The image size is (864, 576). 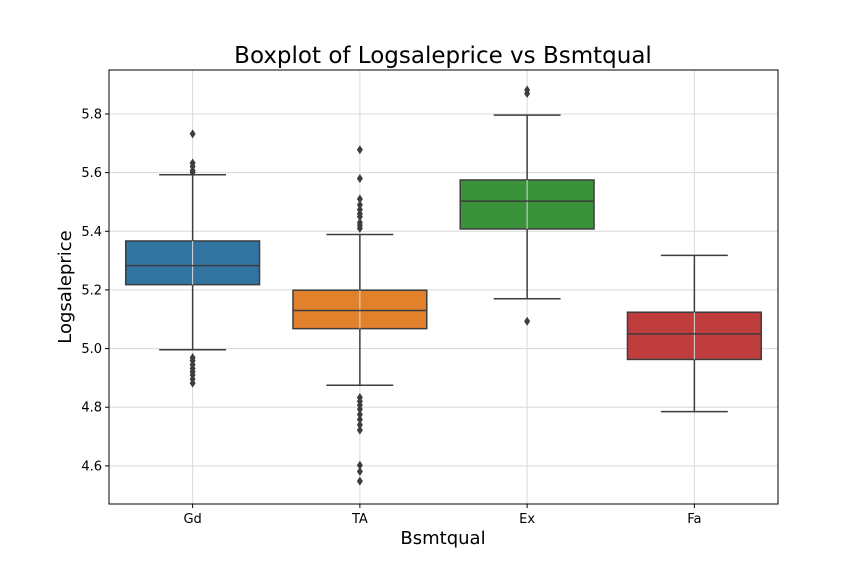 I want to click on box-group-ex, so click(x=527, y=205).